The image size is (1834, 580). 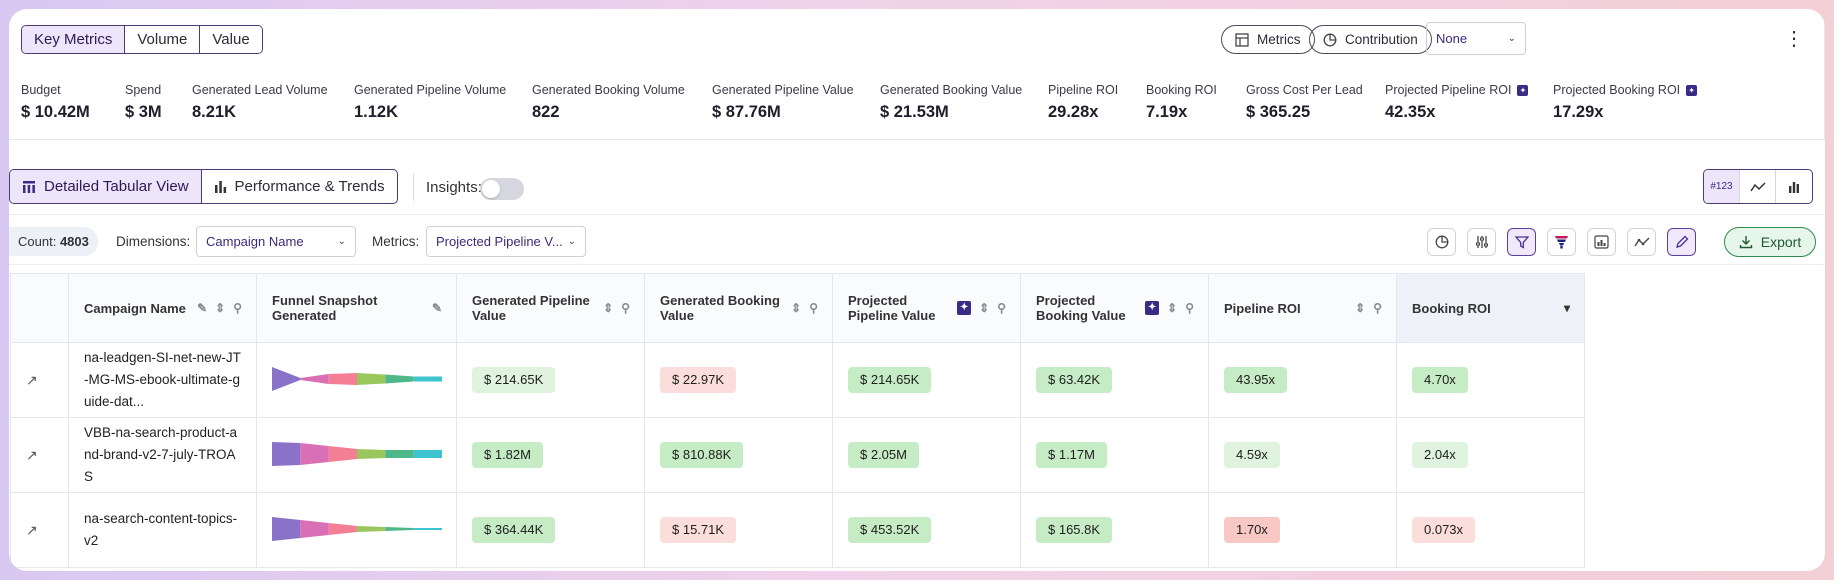 I want to click on pencil-icon, so click(x=1681, y=241).